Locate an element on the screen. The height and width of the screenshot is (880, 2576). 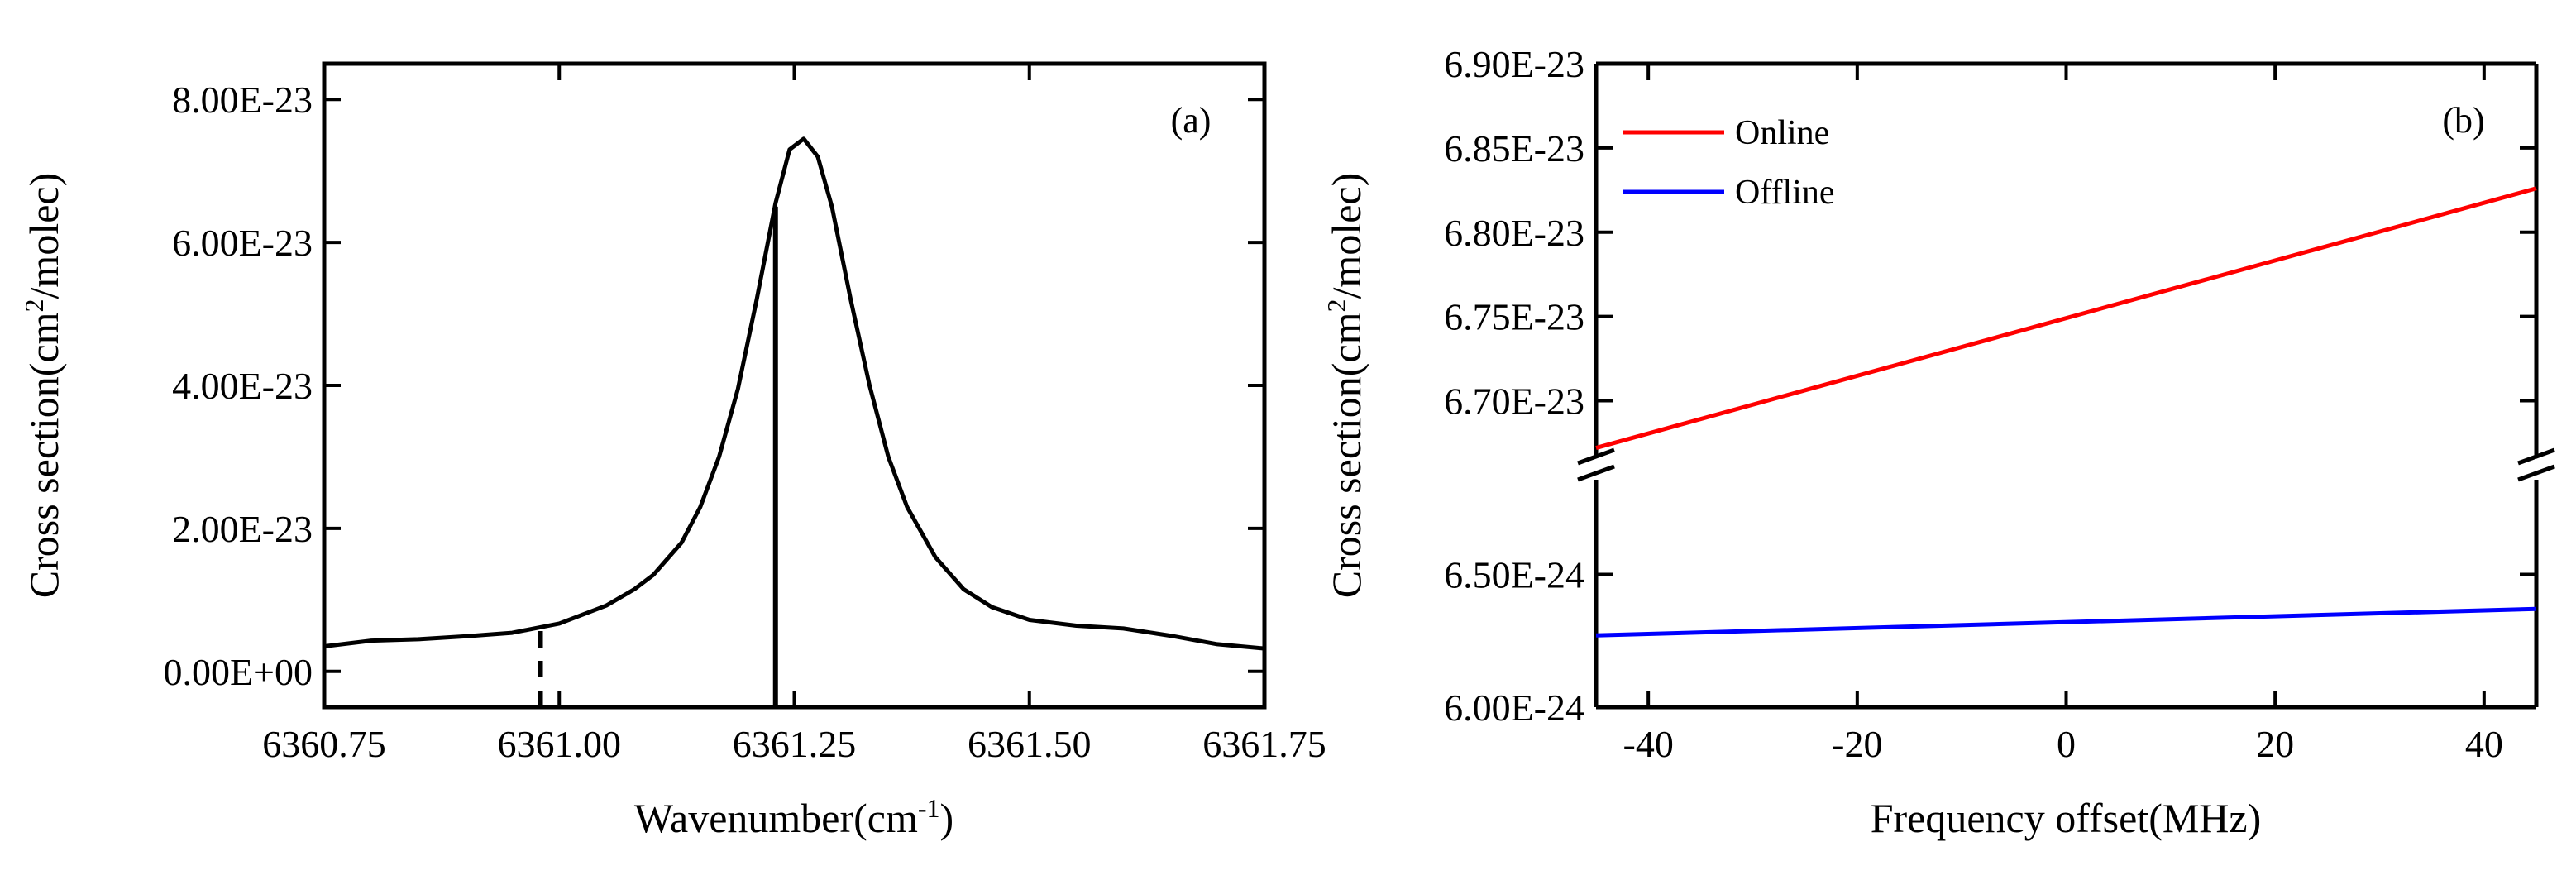
panel-a-ytick-label: 2.00E-23 is located at coordinates (242, 529).